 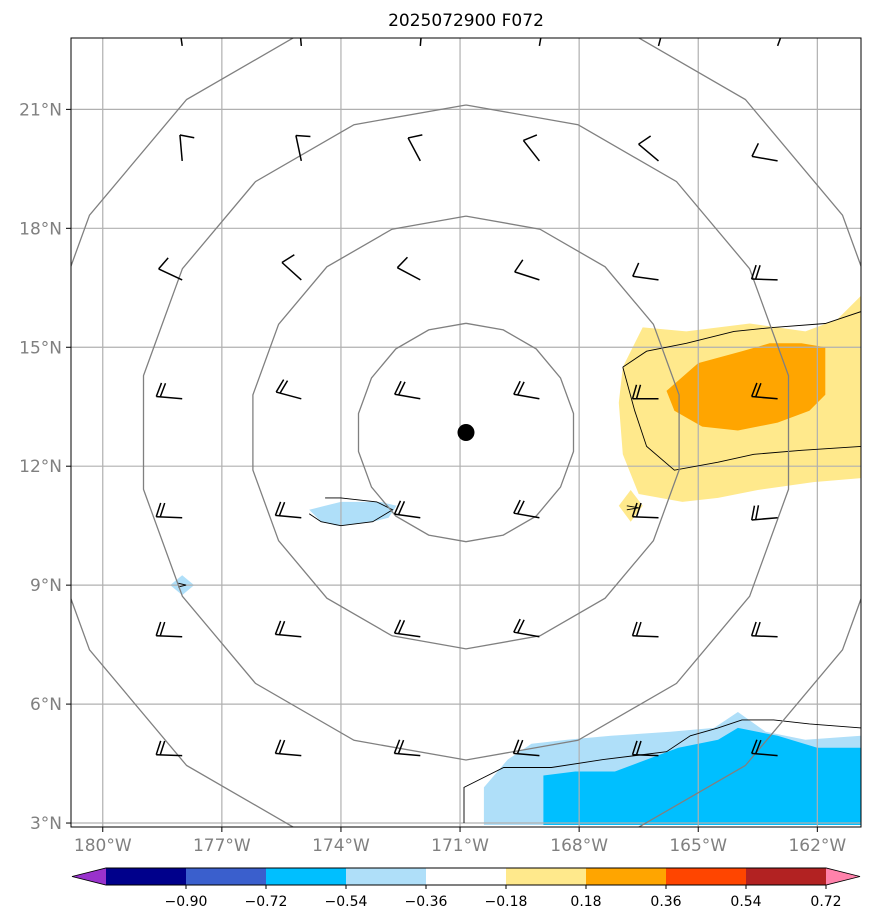 What do you see at coordinates (585, 902) in the screenshot?
I see `colorbar-tick-label: 0.18` at bounding box center [585, 902].